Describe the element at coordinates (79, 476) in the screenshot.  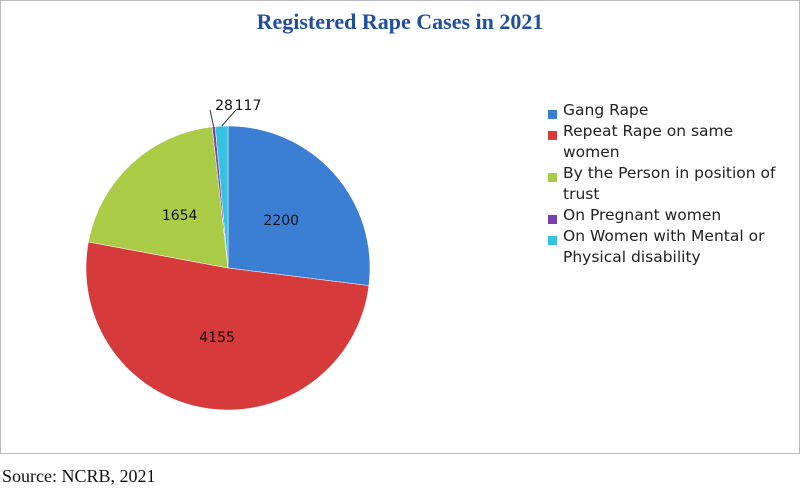
I see `source: Source: NCRB, 2021` at that location.